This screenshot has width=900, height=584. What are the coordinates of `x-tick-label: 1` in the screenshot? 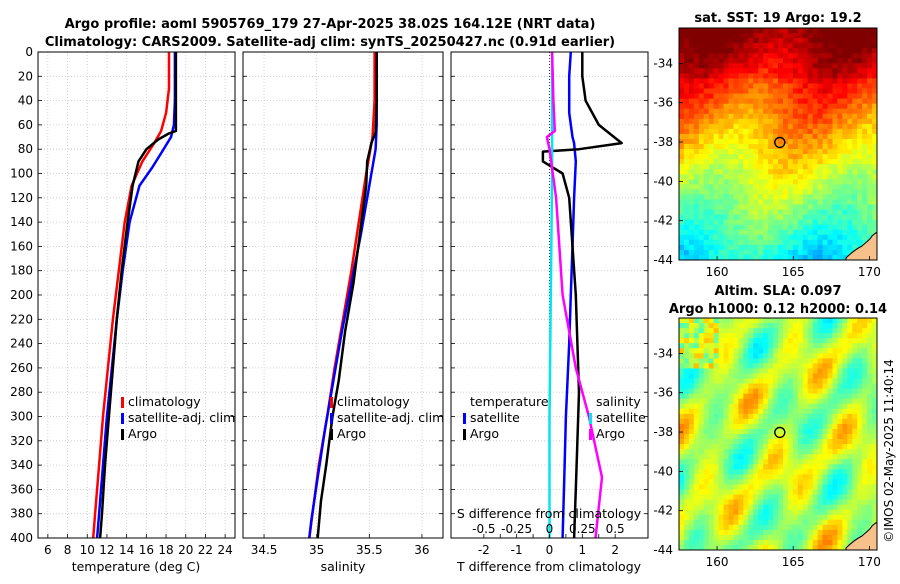 It's located at (583, 550).